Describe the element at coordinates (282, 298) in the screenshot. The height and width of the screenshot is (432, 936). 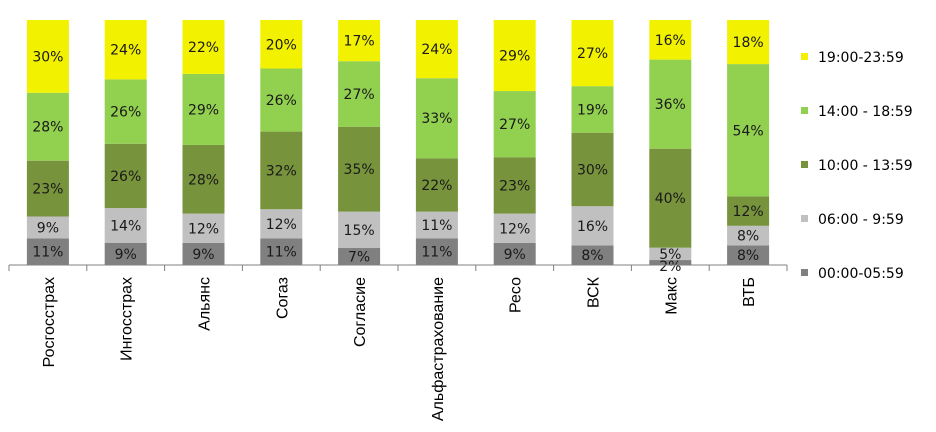
I see `category-label-4: Согаз` at that location.